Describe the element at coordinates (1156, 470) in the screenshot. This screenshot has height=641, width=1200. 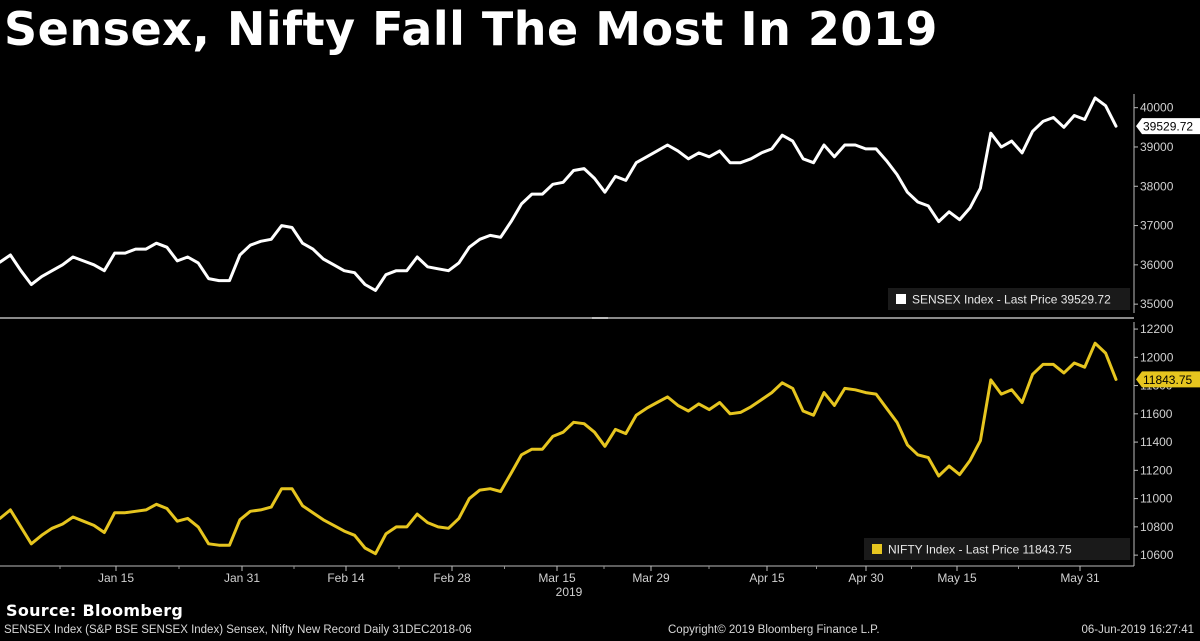
I see `nifty-y-tick-label: 11200` at that location.